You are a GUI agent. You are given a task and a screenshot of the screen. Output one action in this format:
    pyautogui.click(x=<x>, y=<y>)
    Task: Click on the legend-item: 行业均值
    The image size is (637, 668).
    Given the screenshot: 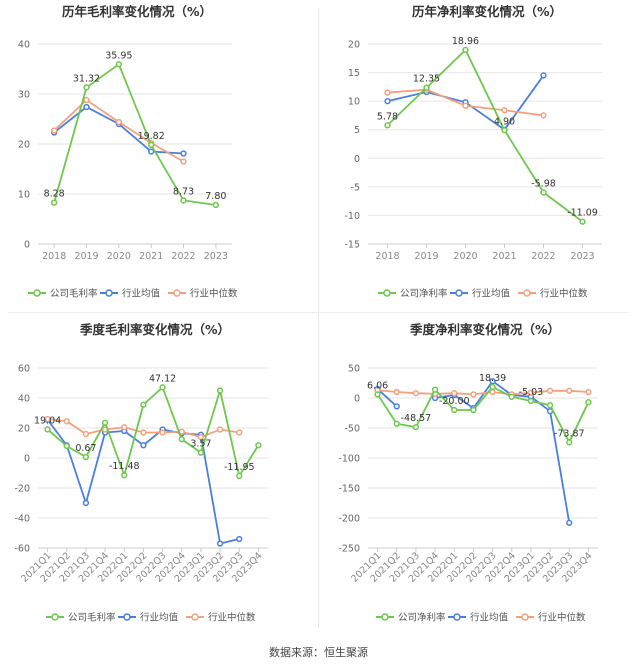 What is the action you would take?
    pyautogui.click(x=478, y=618)
    